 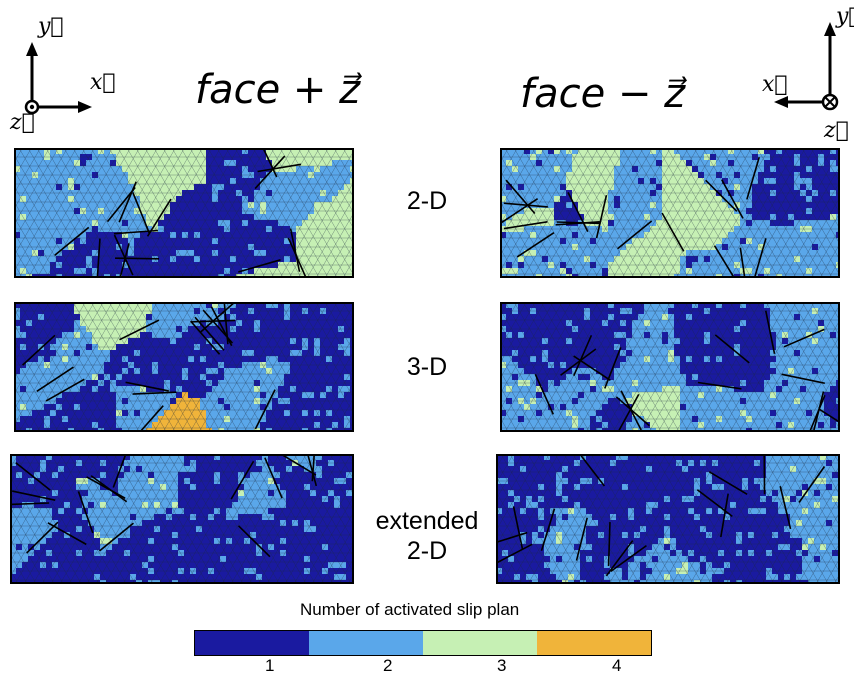 What do you see at coordinates (806, 66) in the screenshot?
I see `axis-triad-right-arrows` at bounding box center [806, 66].